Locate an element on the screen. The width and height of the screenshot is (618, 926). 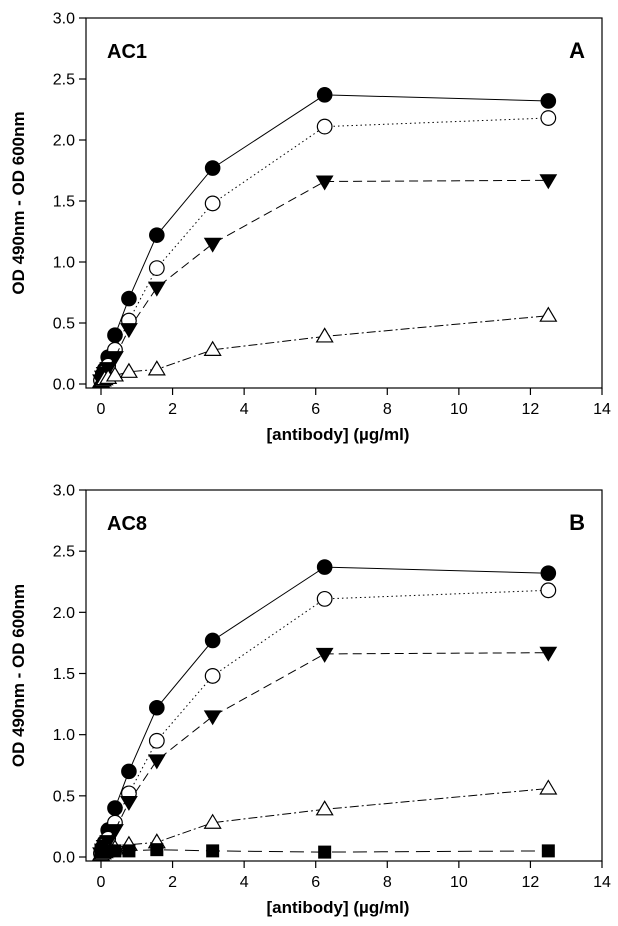
panel-title: AC1 is located at coordinates (127, 52).